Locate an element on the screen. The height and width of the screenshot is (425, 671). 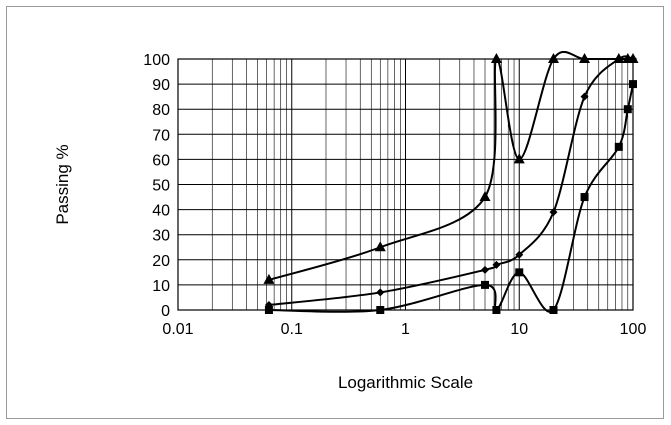
x-tick-label: 0.01 is located at coordinates (177, 329).